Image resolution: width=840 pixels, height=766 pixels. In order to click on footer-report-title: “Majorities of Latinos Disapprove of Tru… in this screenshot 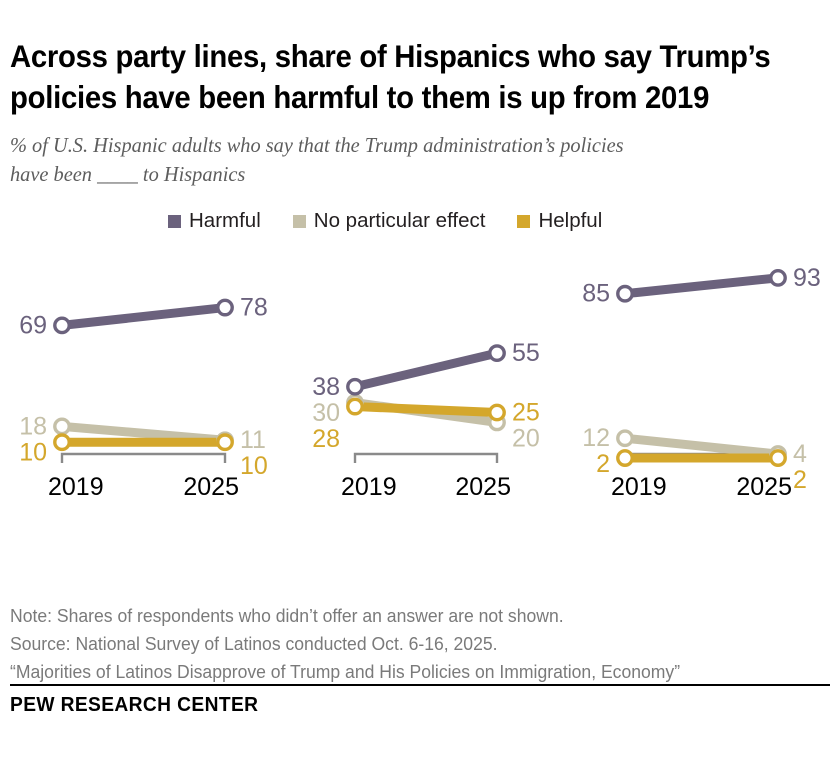, I will do `click(345, 672)`.